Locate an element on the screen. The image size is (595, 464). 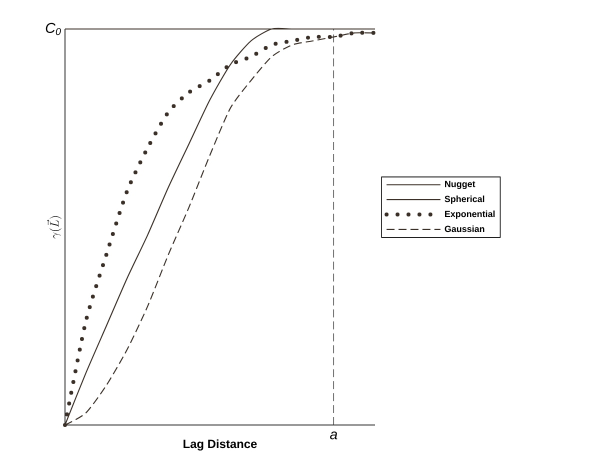
text: Exponential is located at coordinates (470, 214).